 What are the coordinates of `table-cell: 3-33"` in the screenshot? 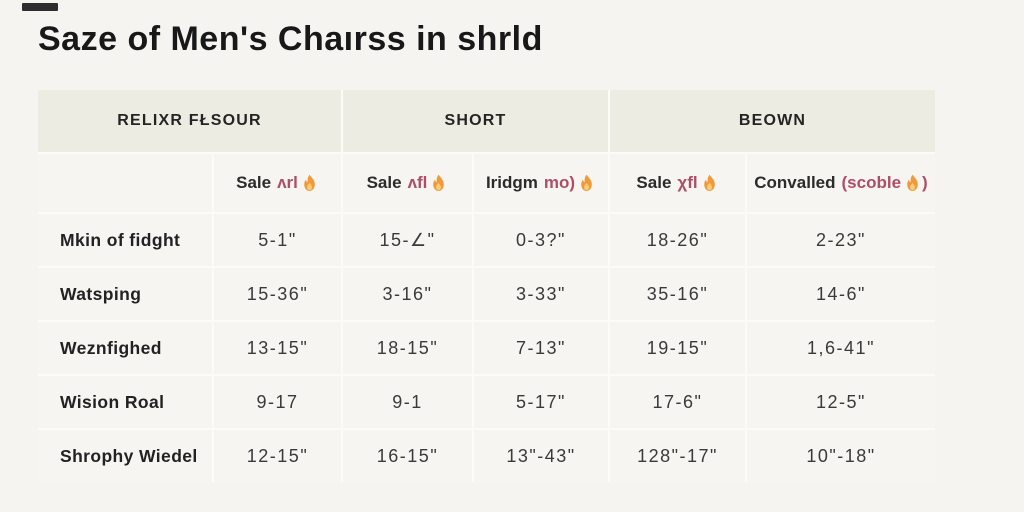 It's located at (541, 294).